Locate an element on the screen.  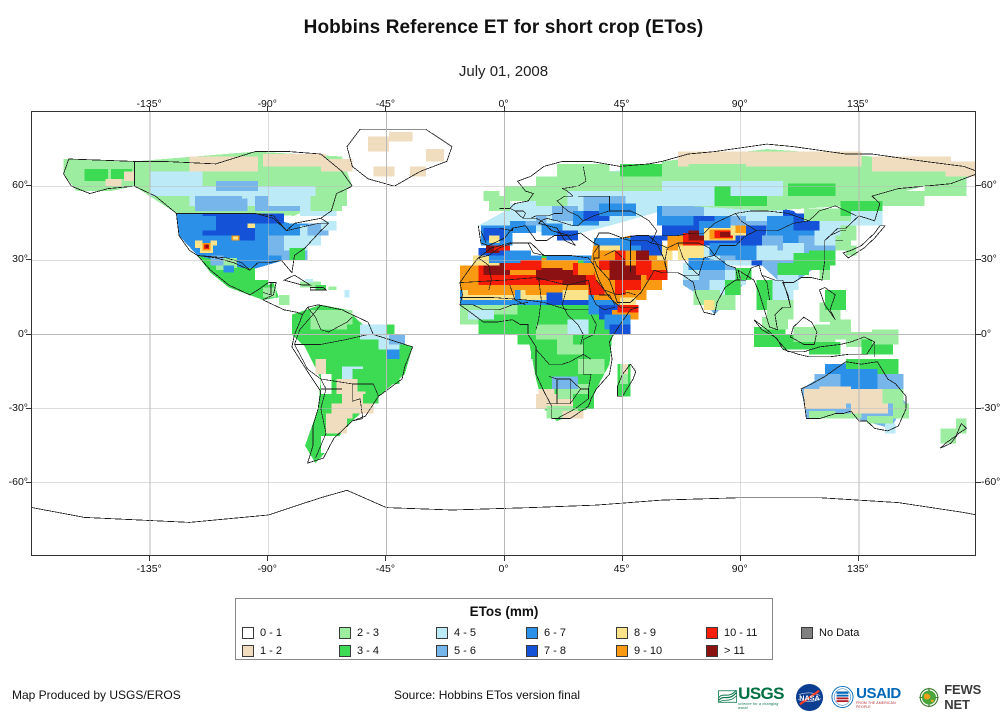
legend-item: No Data is located at coordinates (830, 632).